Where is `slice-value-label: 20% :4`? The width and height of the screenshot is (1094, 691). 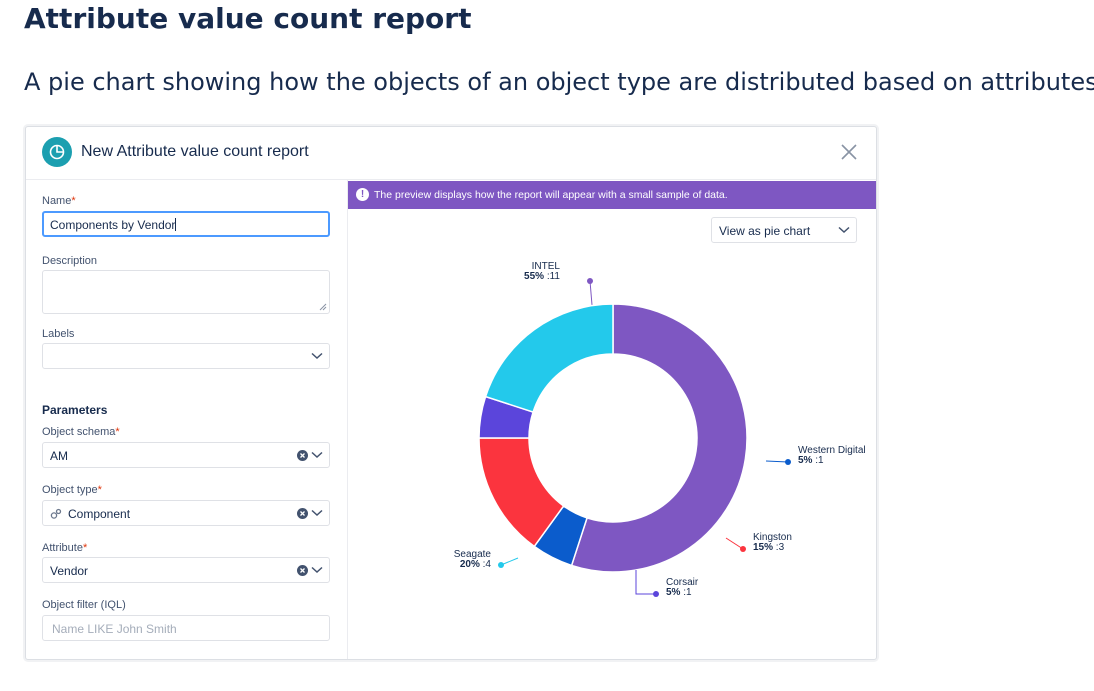
slice-value-label: 20% :4 is located at coordinates (476, 564).